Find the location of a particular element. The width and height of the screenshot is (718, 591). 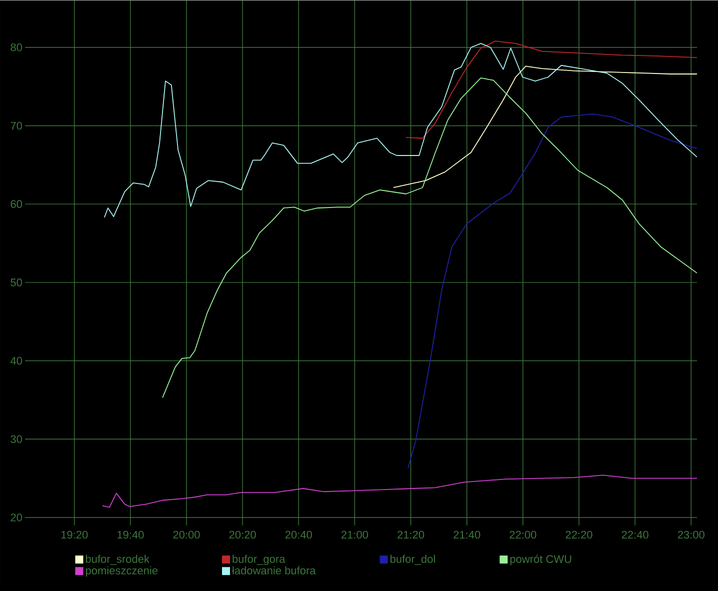

x-tick-label: 19:20 is located at coordinates (74, 534).